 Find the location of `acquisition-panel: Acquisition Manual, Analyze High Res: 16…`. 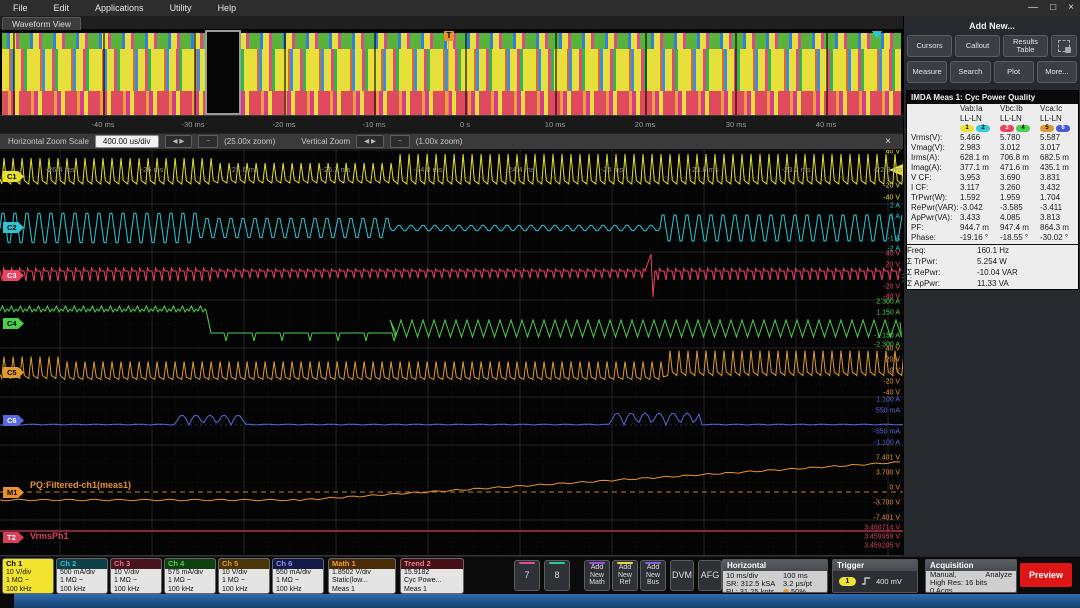

acquisition-panel: Acquisition Manual, Analyze High Res: 16… is located at coordinates (971, 576).